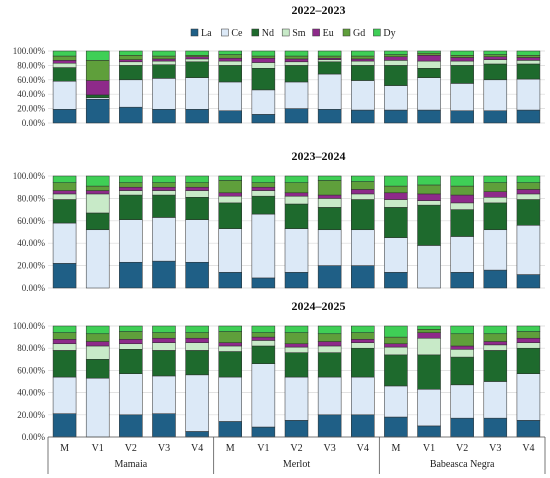 This screenshot has height=478, width=550. I want to click on x-tick-label: V4, so click(363, 448).